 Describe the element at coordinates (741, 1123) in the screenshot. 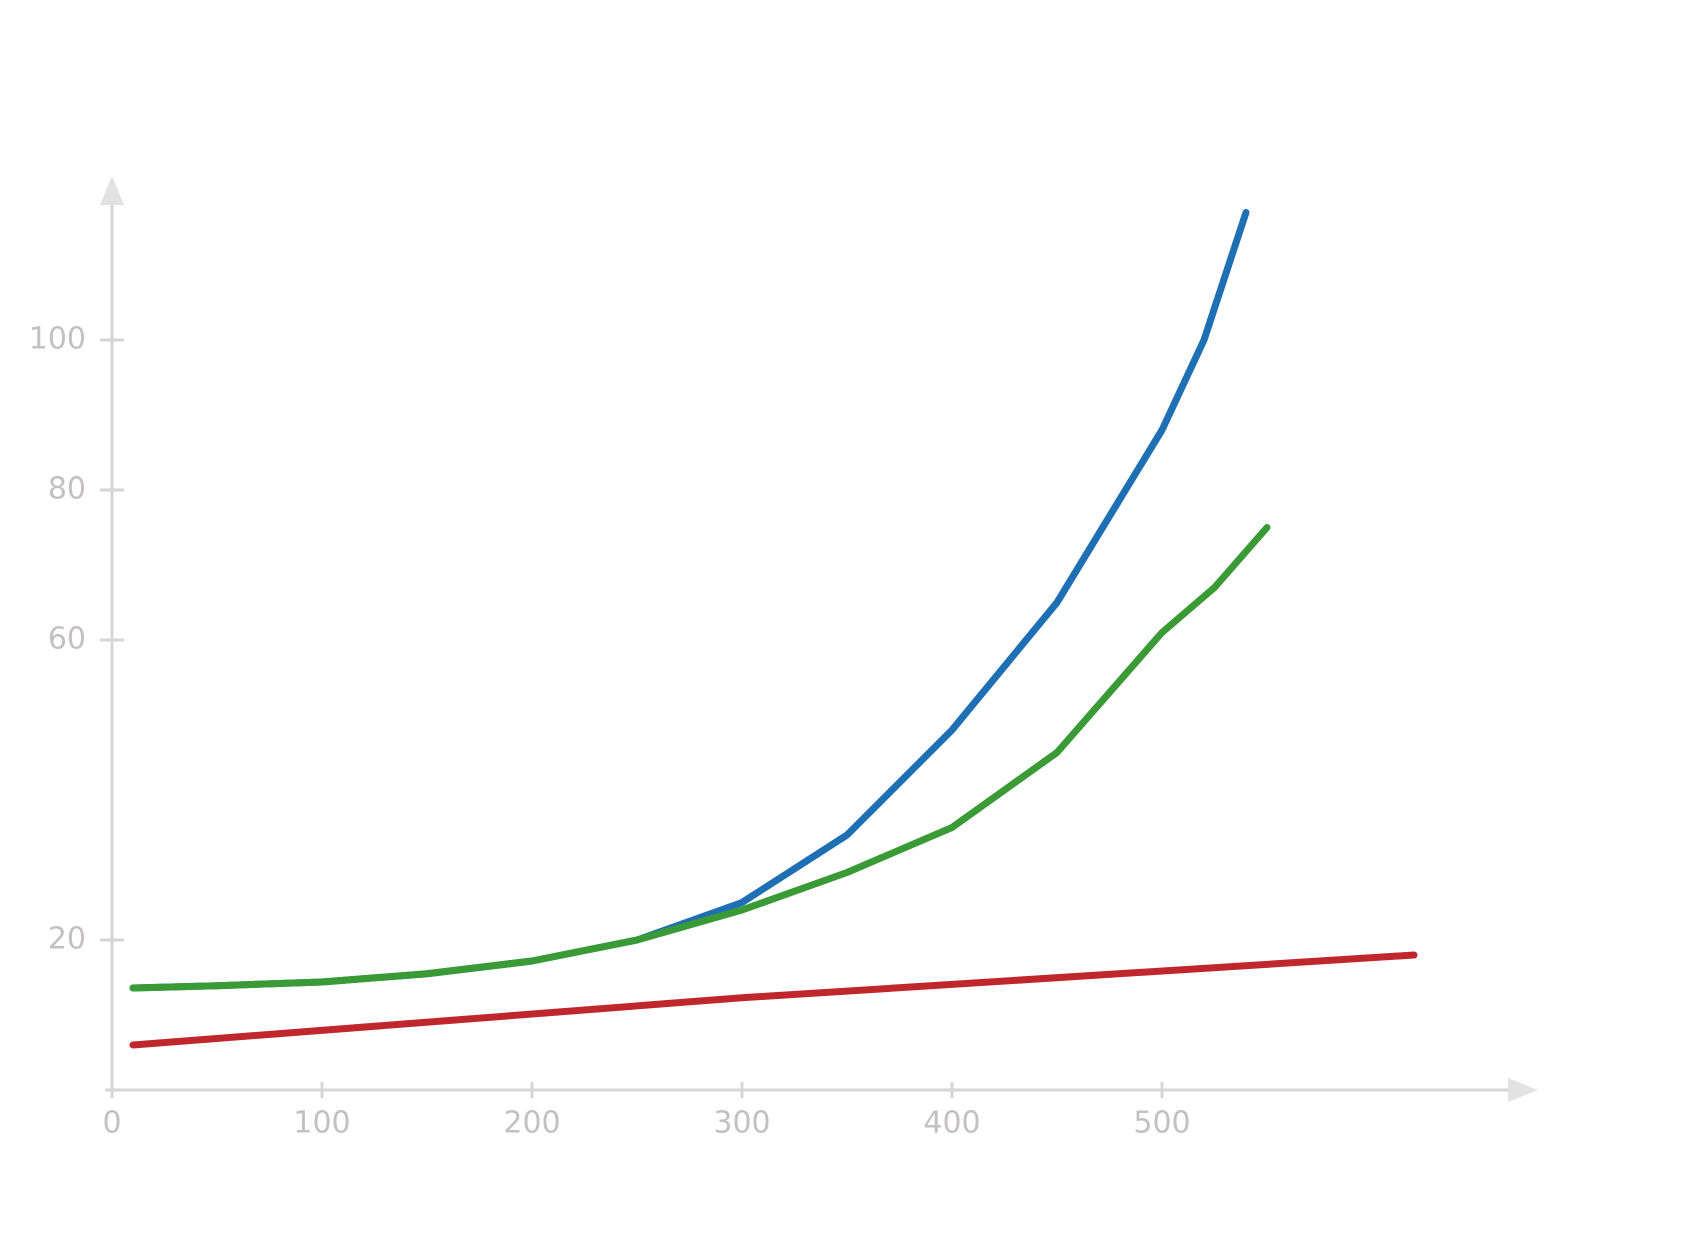

I see `x-tick-label: 300` at that location.